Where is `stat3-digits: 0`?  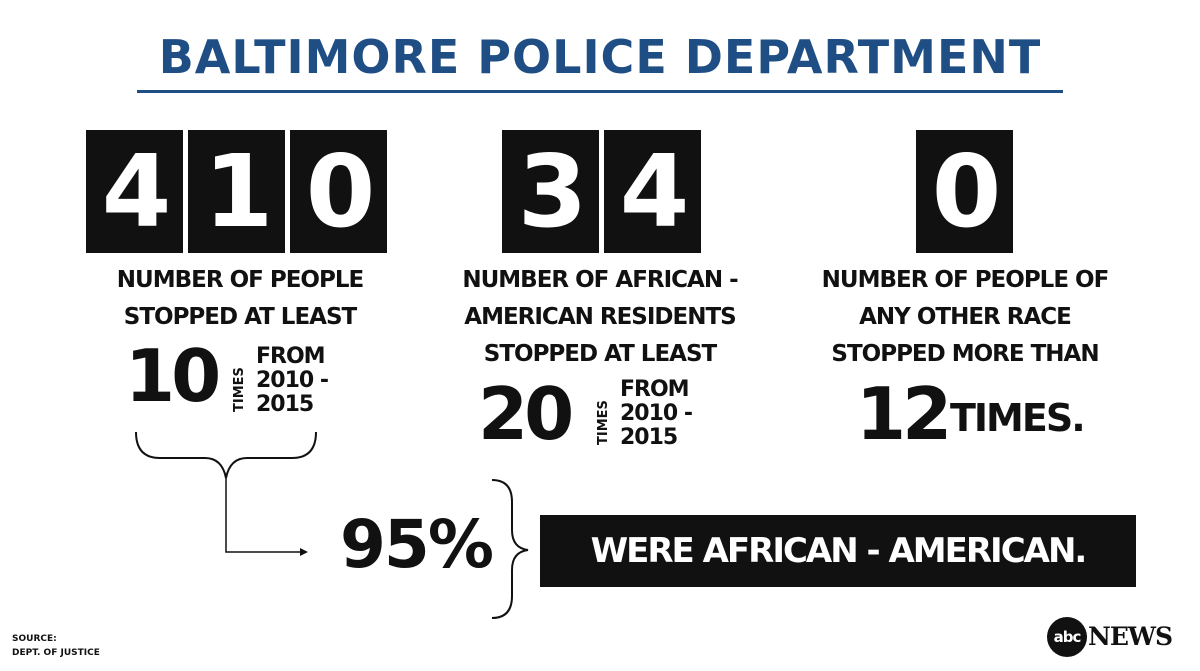
stat3-digits: 0 is located at coordinates (964, 191).